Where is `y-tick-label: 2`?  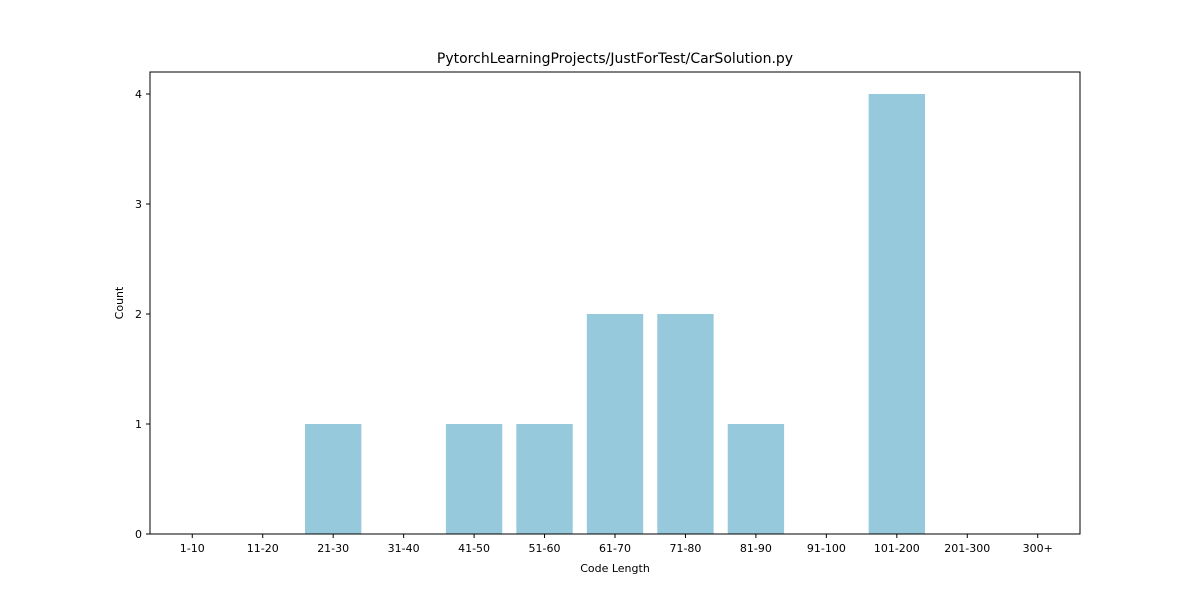 y-tick-label: 2 is located at coordinates (138, 314).